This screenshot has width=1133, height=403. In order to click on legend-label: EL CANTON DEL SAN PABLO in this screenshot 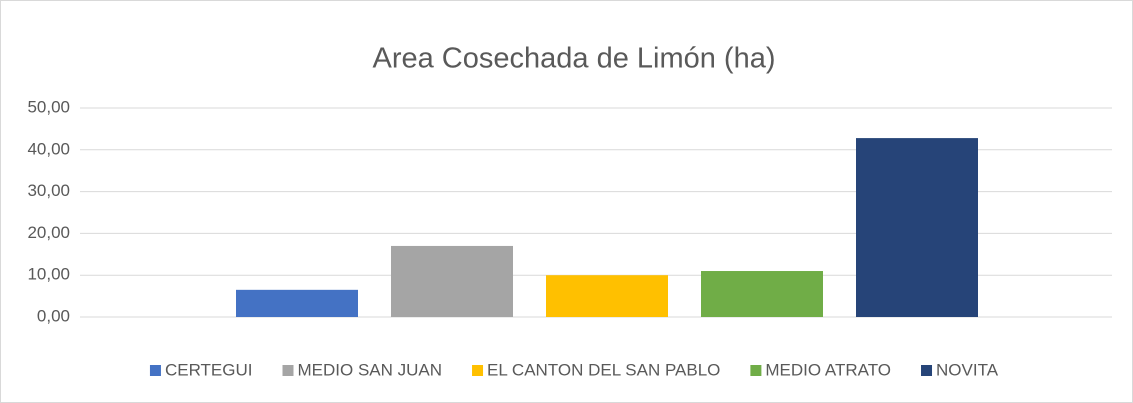, I will do `click(603, 369)`.